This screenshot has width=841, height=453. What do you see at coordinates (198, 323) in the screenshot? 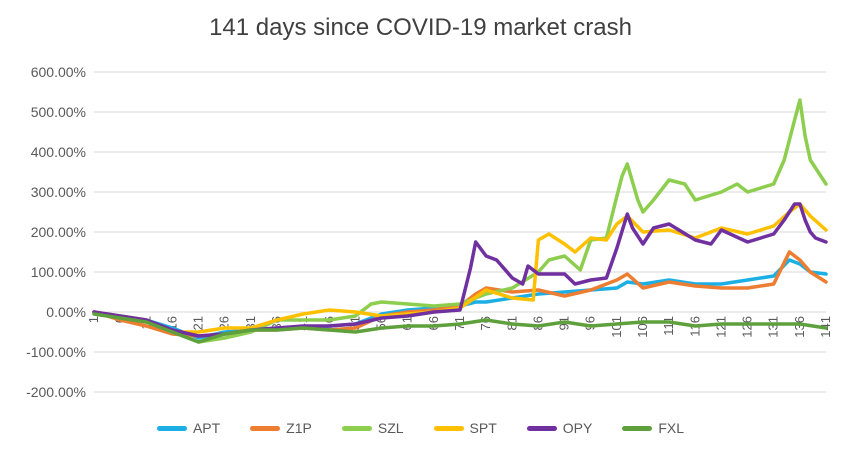
I see `x-tick-label: 21` at bounding box center [198, 323].